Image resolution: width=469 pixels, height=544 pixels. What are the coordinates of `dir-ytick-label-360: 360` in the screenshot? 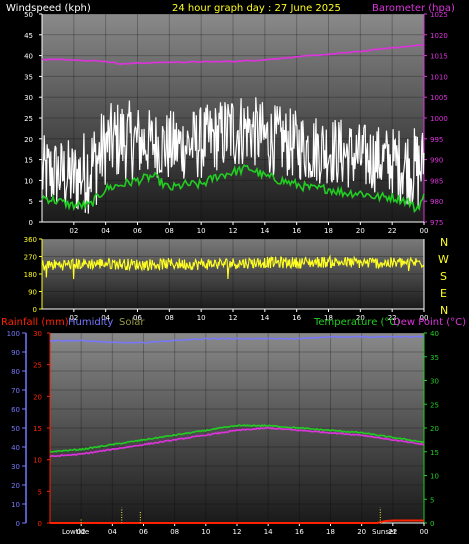 It's located at (30, 240).